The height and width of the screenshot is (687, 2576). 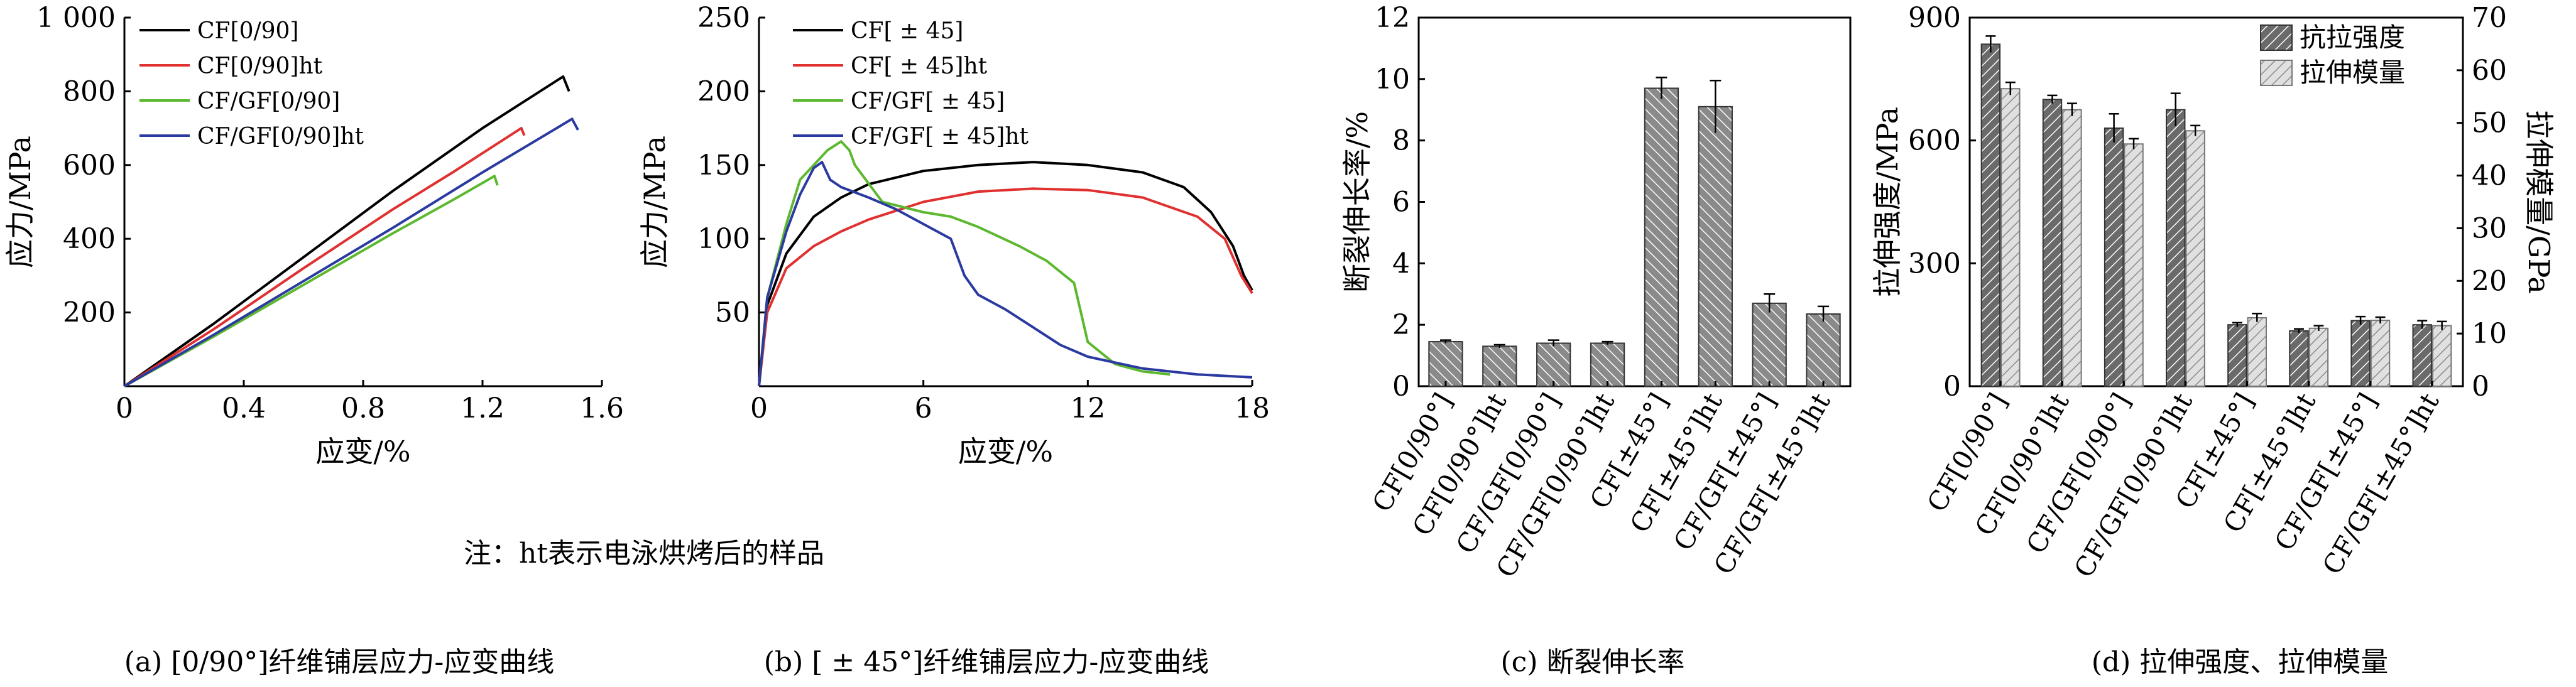 I want to click on chart-c-y-tick-label: 0, so click(x=1401, y=387).